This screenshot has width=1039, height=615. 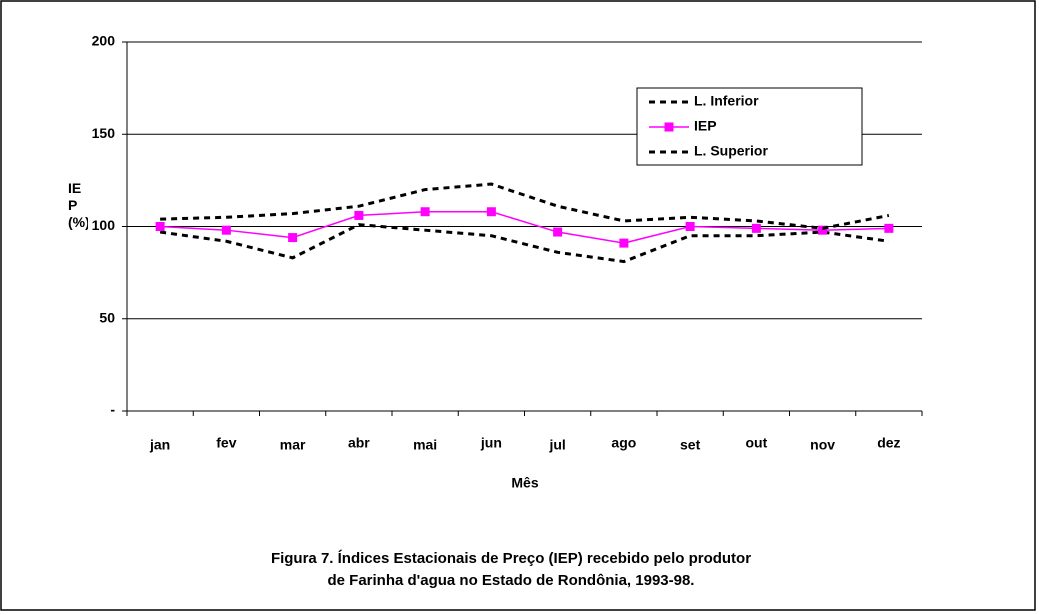 I want to click on x-tick-label: mar, so click(x=293, y=445).